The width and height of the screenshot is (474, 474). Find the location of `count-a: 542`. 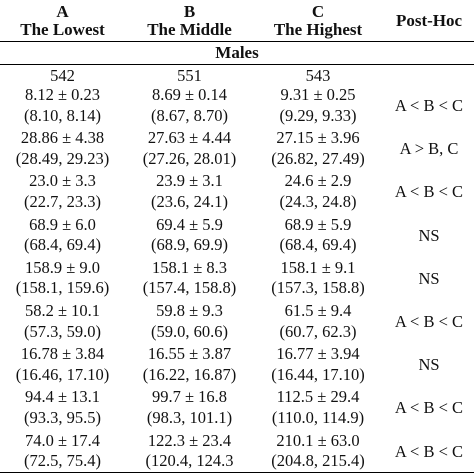

count-a: 542 is located at coordinates (62, 75).